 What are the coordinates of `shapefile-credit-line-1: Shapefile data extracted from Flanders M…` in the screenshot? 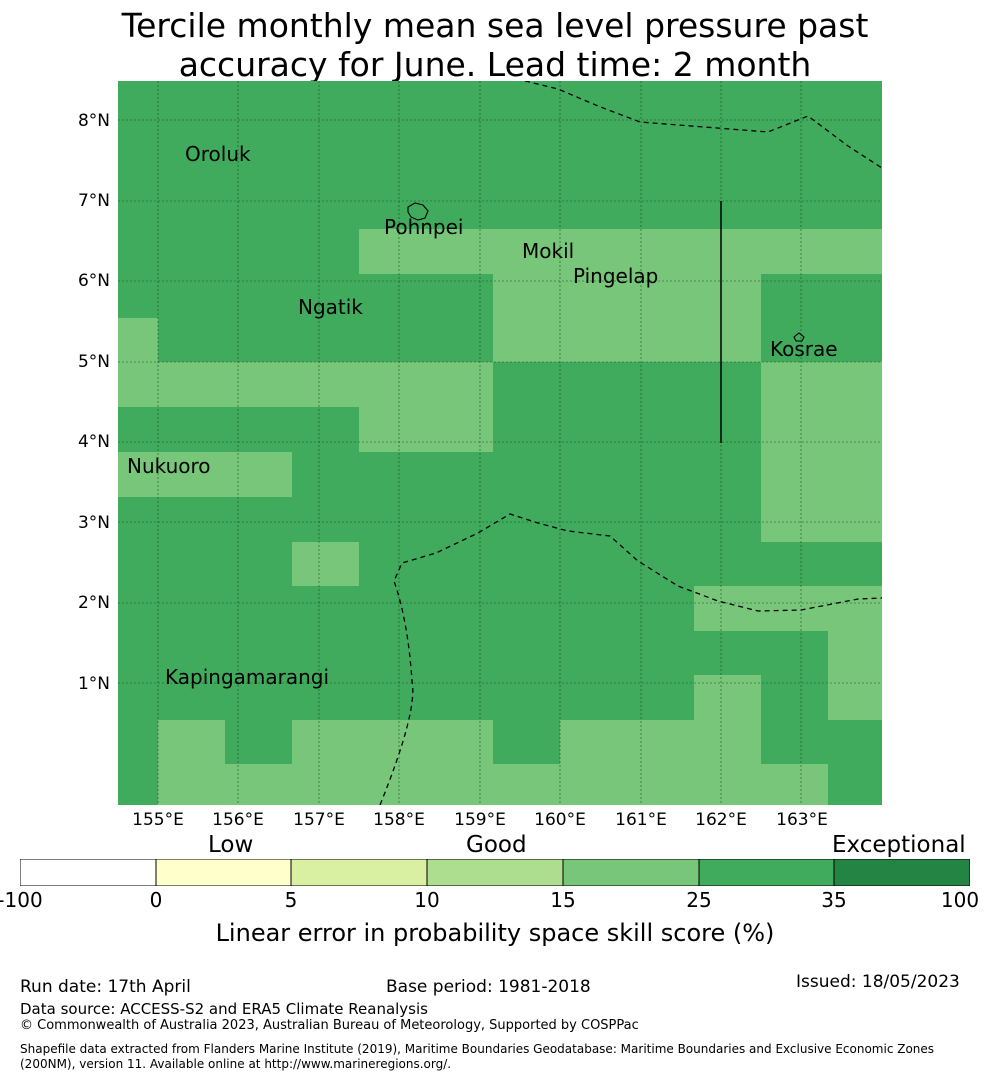 It's located at (477, 1049).